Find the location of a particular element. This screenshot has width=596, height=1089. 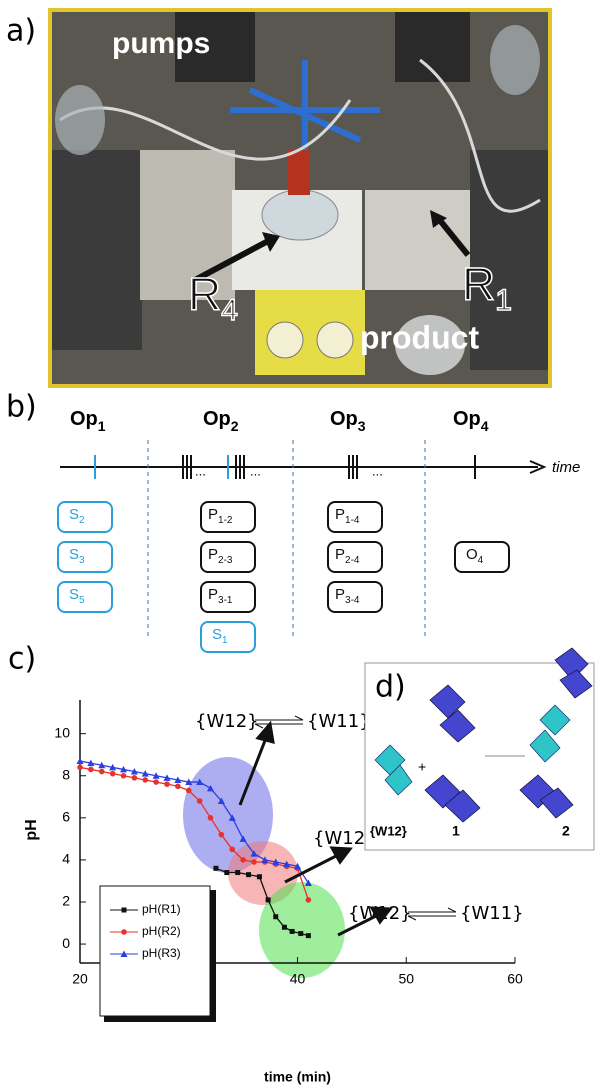

legend: pH(R1) pH(R2) pH(R3) is located at coordinates (157, 953).